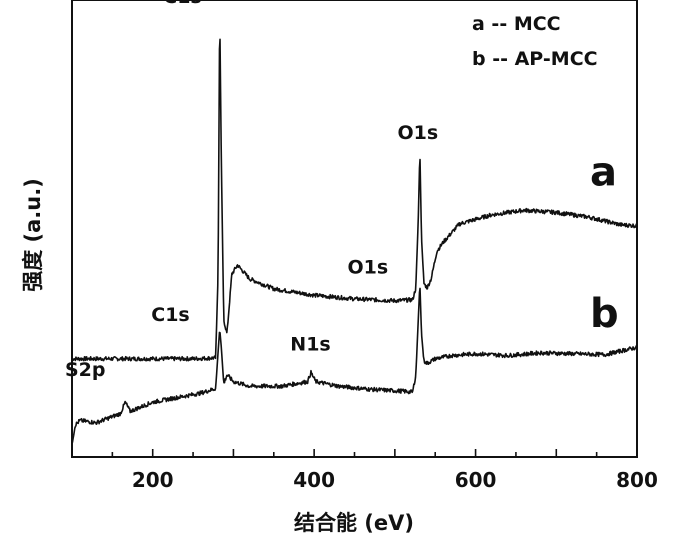  I want to click on legend-entry-b: b -- AP-MCC, so click(535, 59).